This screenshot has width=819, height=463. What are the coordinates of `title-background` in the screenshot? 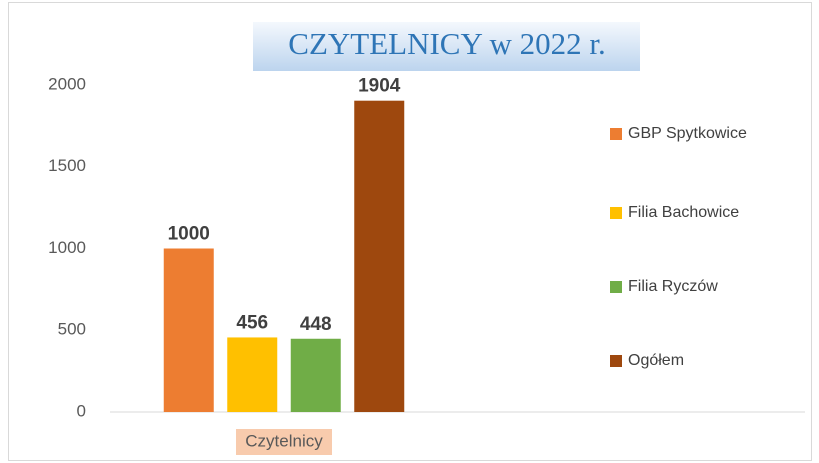 It's located at (446, 46).